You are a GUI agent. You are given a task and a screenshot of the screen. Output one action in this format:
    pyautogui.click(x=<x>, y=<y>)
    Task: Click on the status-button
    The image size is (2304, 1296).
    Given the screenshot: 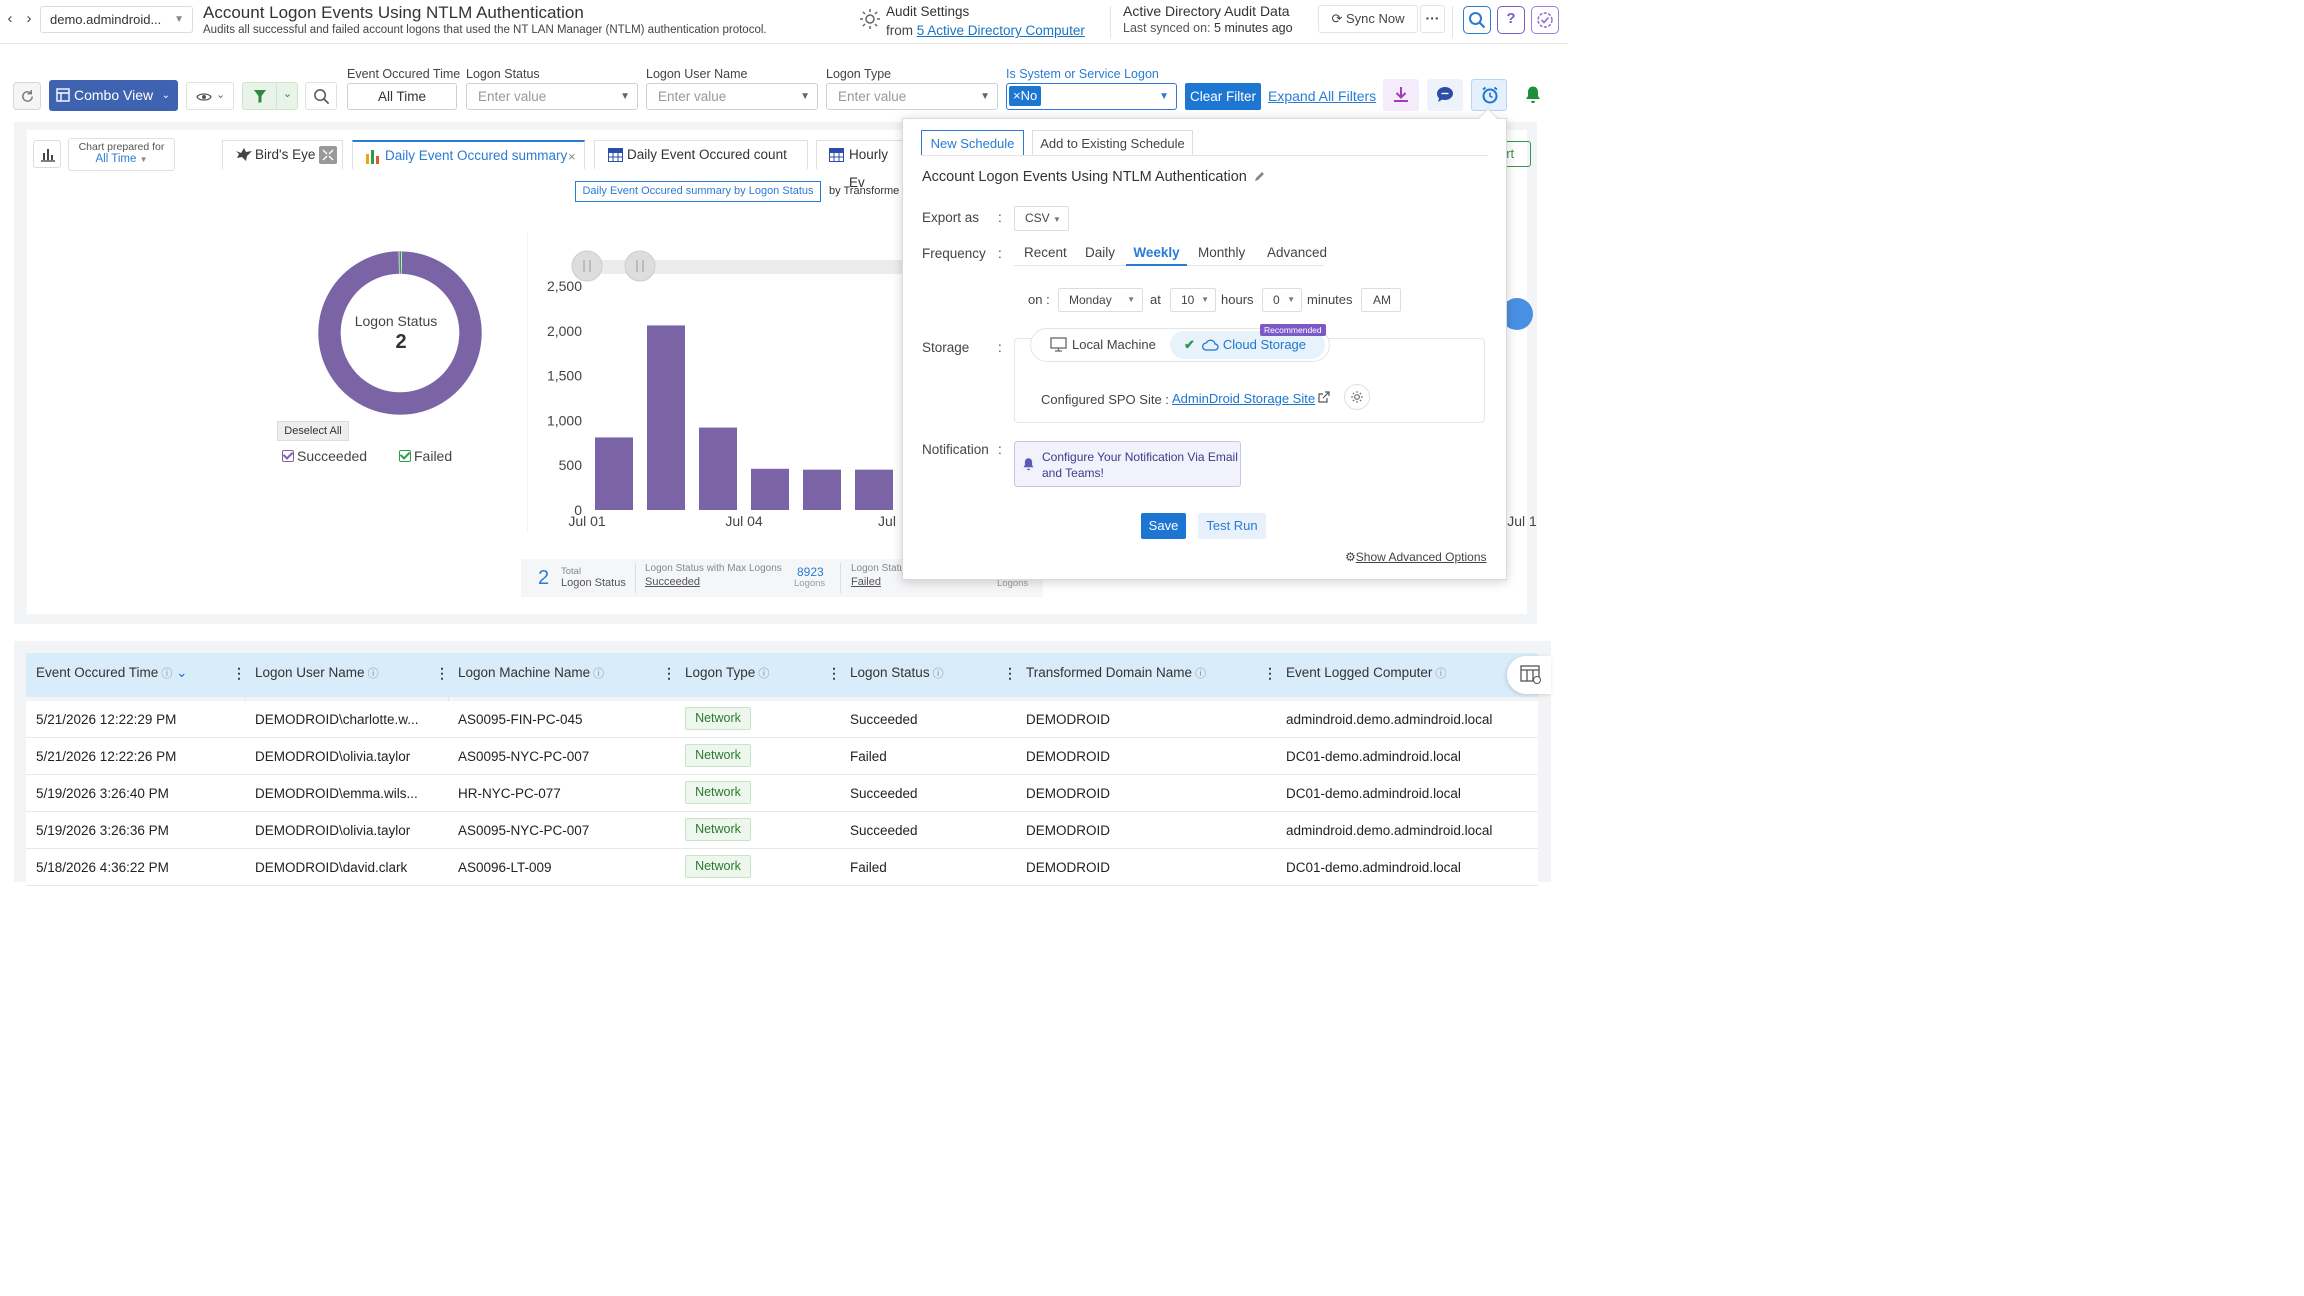 What is the action you would take?
    pyautogui.click(x=1545, y=20)
    